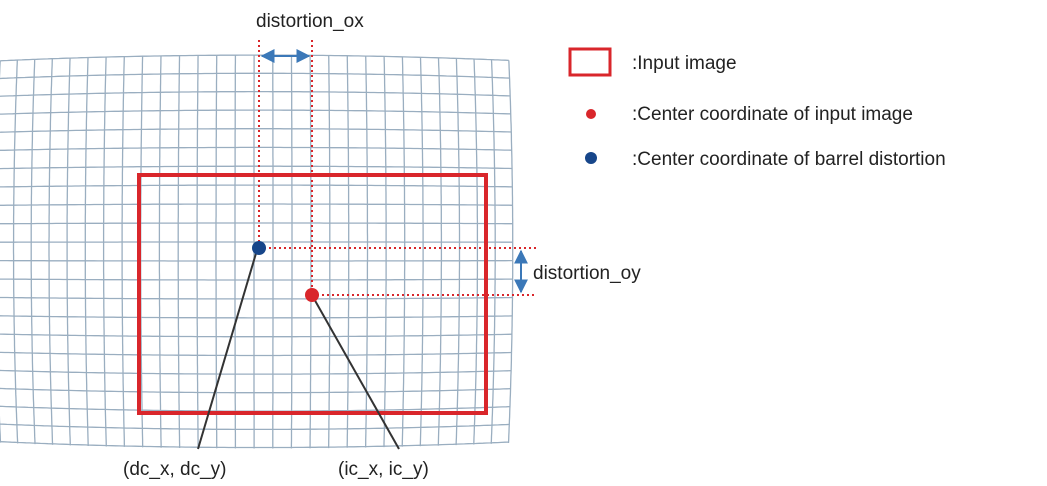 Image resolution: width=1047 pixels, height=486 pixels. I want to click on dc-coordinate-label: (dc_x, dc_y), so click(174, 469).